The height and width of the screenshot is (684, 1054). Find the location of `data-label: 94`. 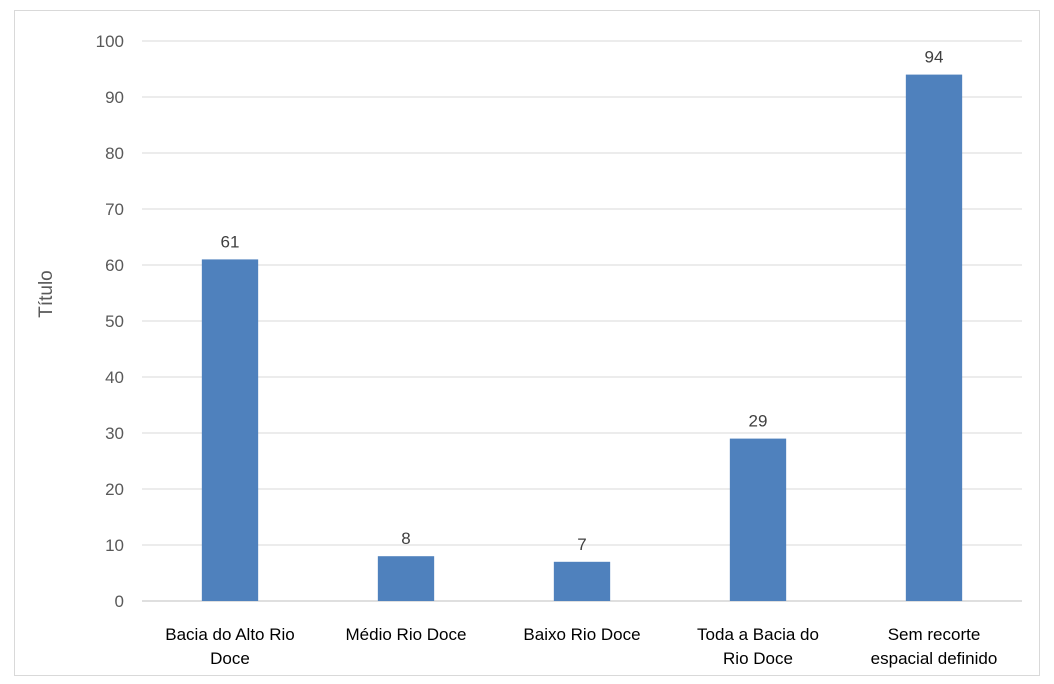

data-label: 94 is located at coordinates (934, 57).